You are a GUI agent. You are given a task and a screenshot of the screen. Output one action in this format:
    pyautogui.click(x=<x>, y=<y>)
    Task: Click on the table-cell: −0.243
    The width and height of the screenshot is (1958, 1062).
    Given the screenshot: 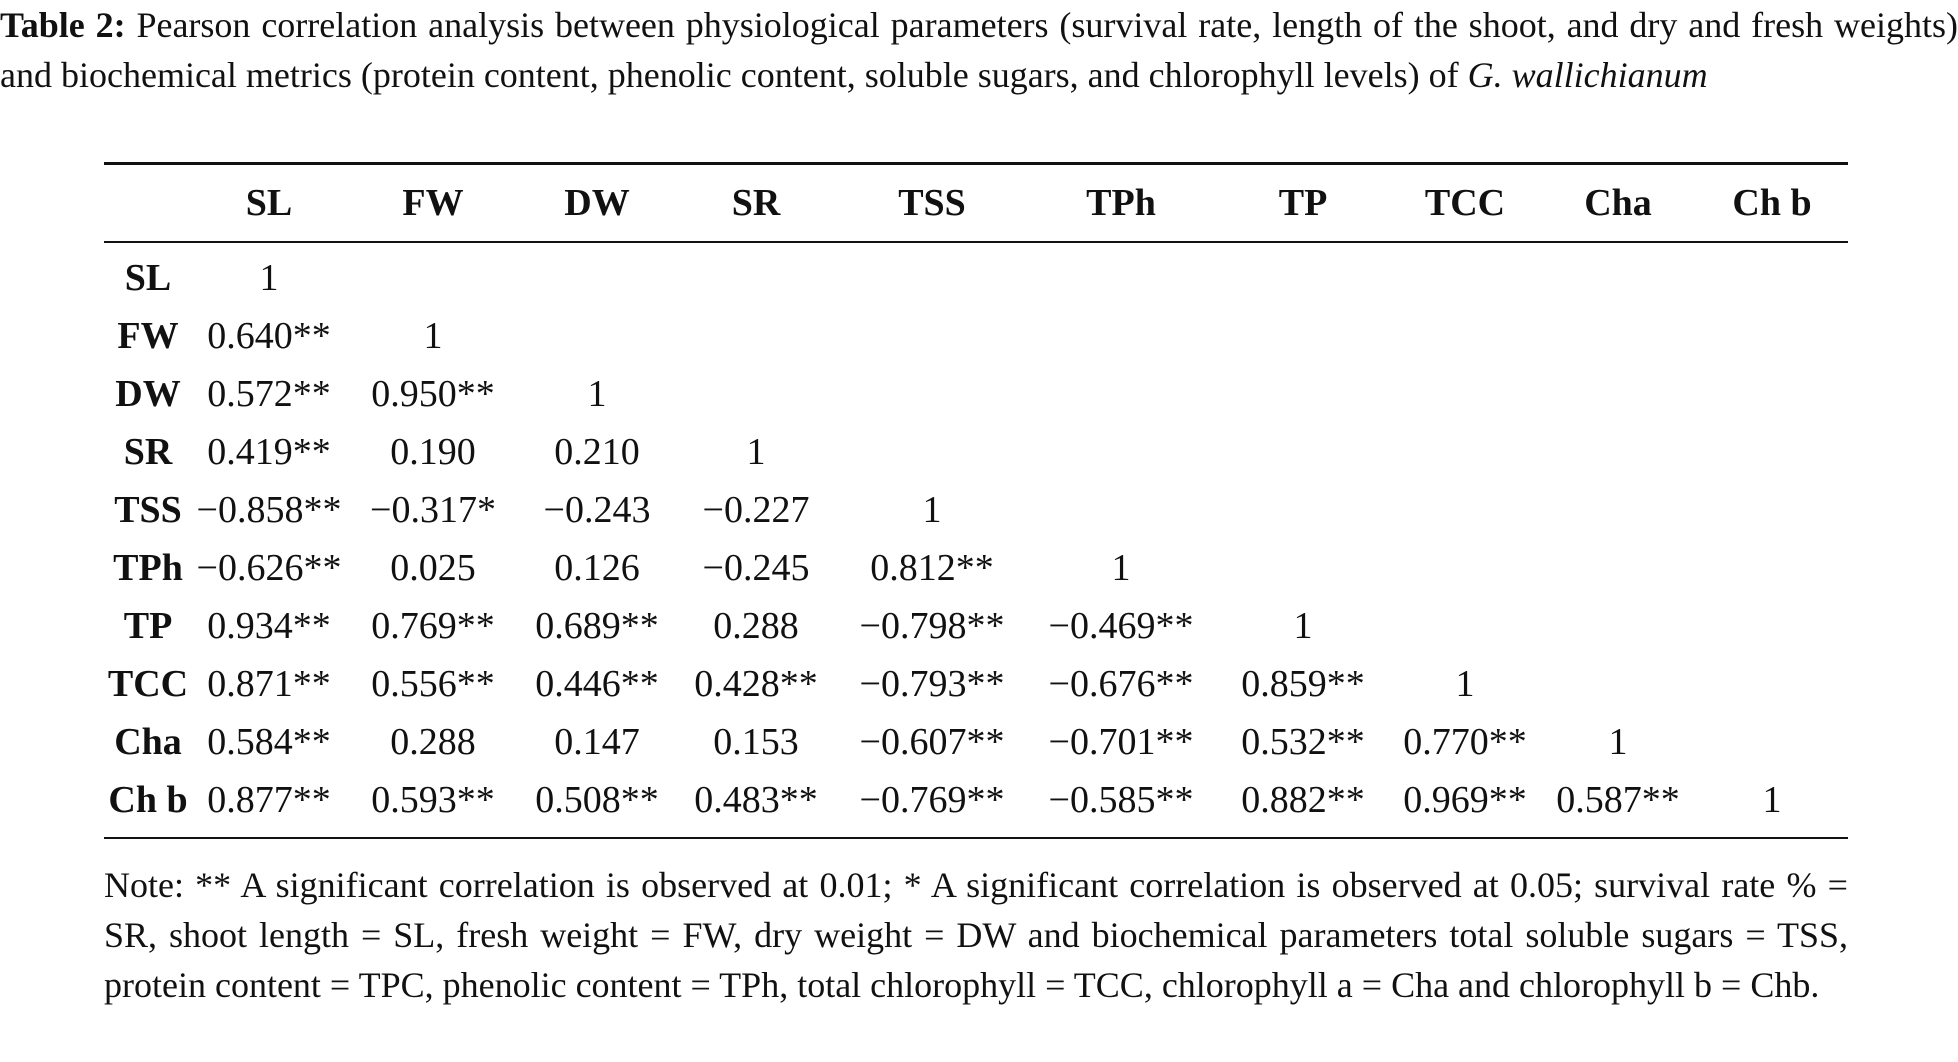 What is the action you would take?
    pyautogui.click(x=597, y=510)
    